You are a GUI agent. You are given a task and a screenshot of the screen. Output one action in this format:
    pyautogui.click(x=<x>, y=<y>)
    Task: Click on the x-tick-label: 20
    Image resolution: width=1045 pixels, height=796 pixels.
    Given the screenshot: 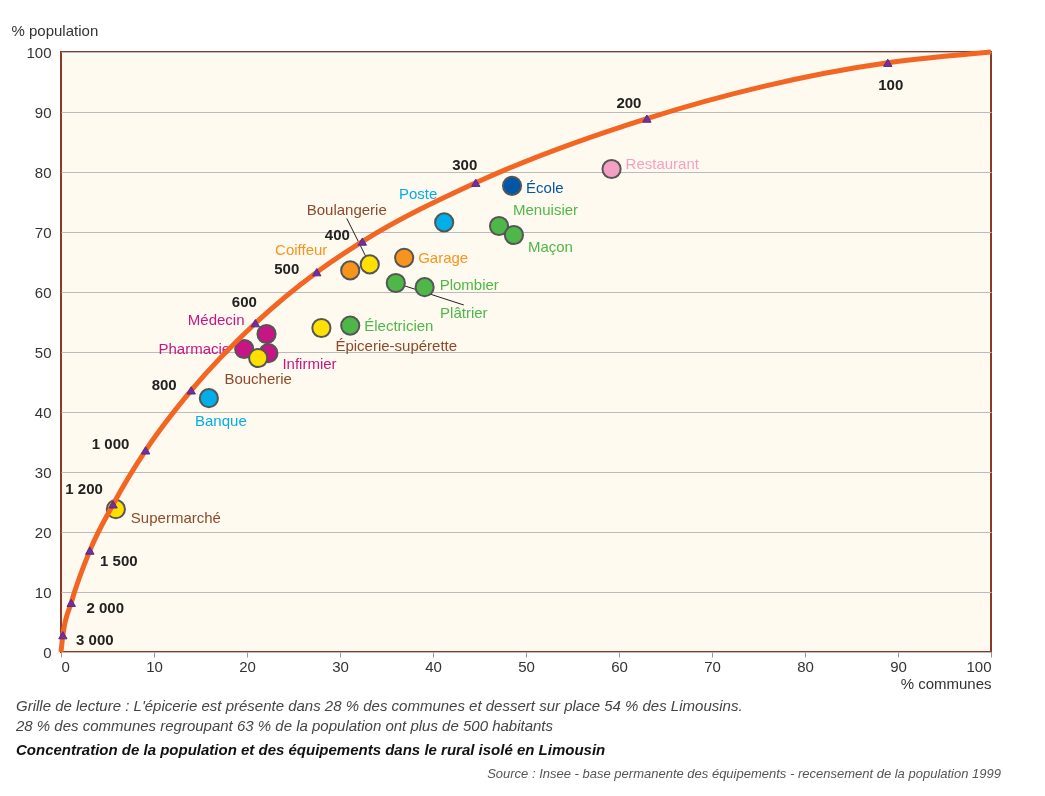 What is the action you would take?
    pyautogui.click(x=247, y=666)
    